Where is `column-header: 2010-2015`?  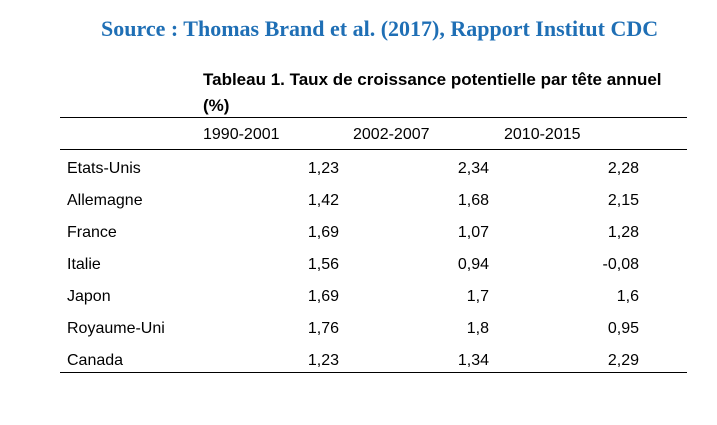
column-header: 2010-2015 is located at coordinates (542, 134).